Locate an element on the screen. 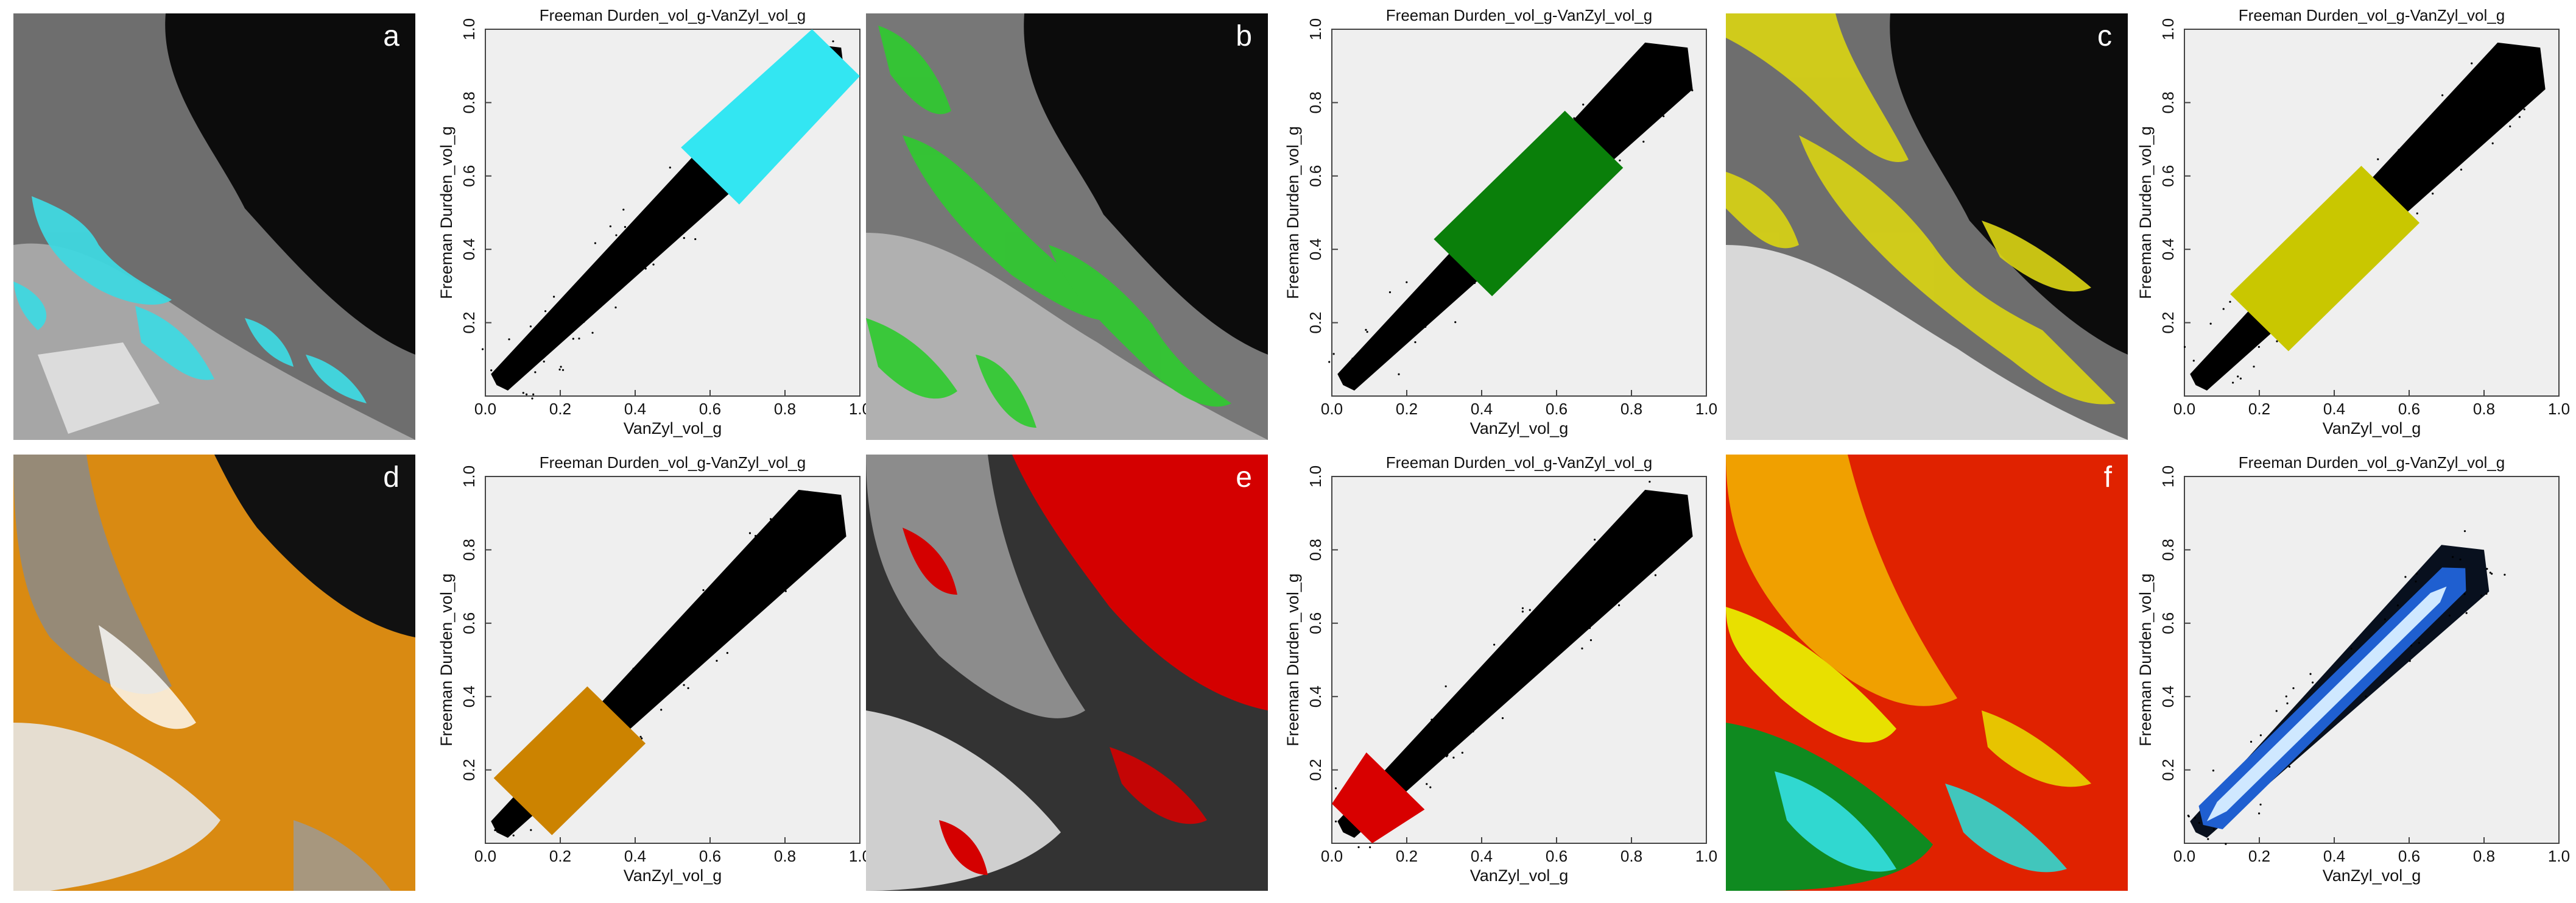  panel-letter-e: e is located at coordinates (1244, 478).